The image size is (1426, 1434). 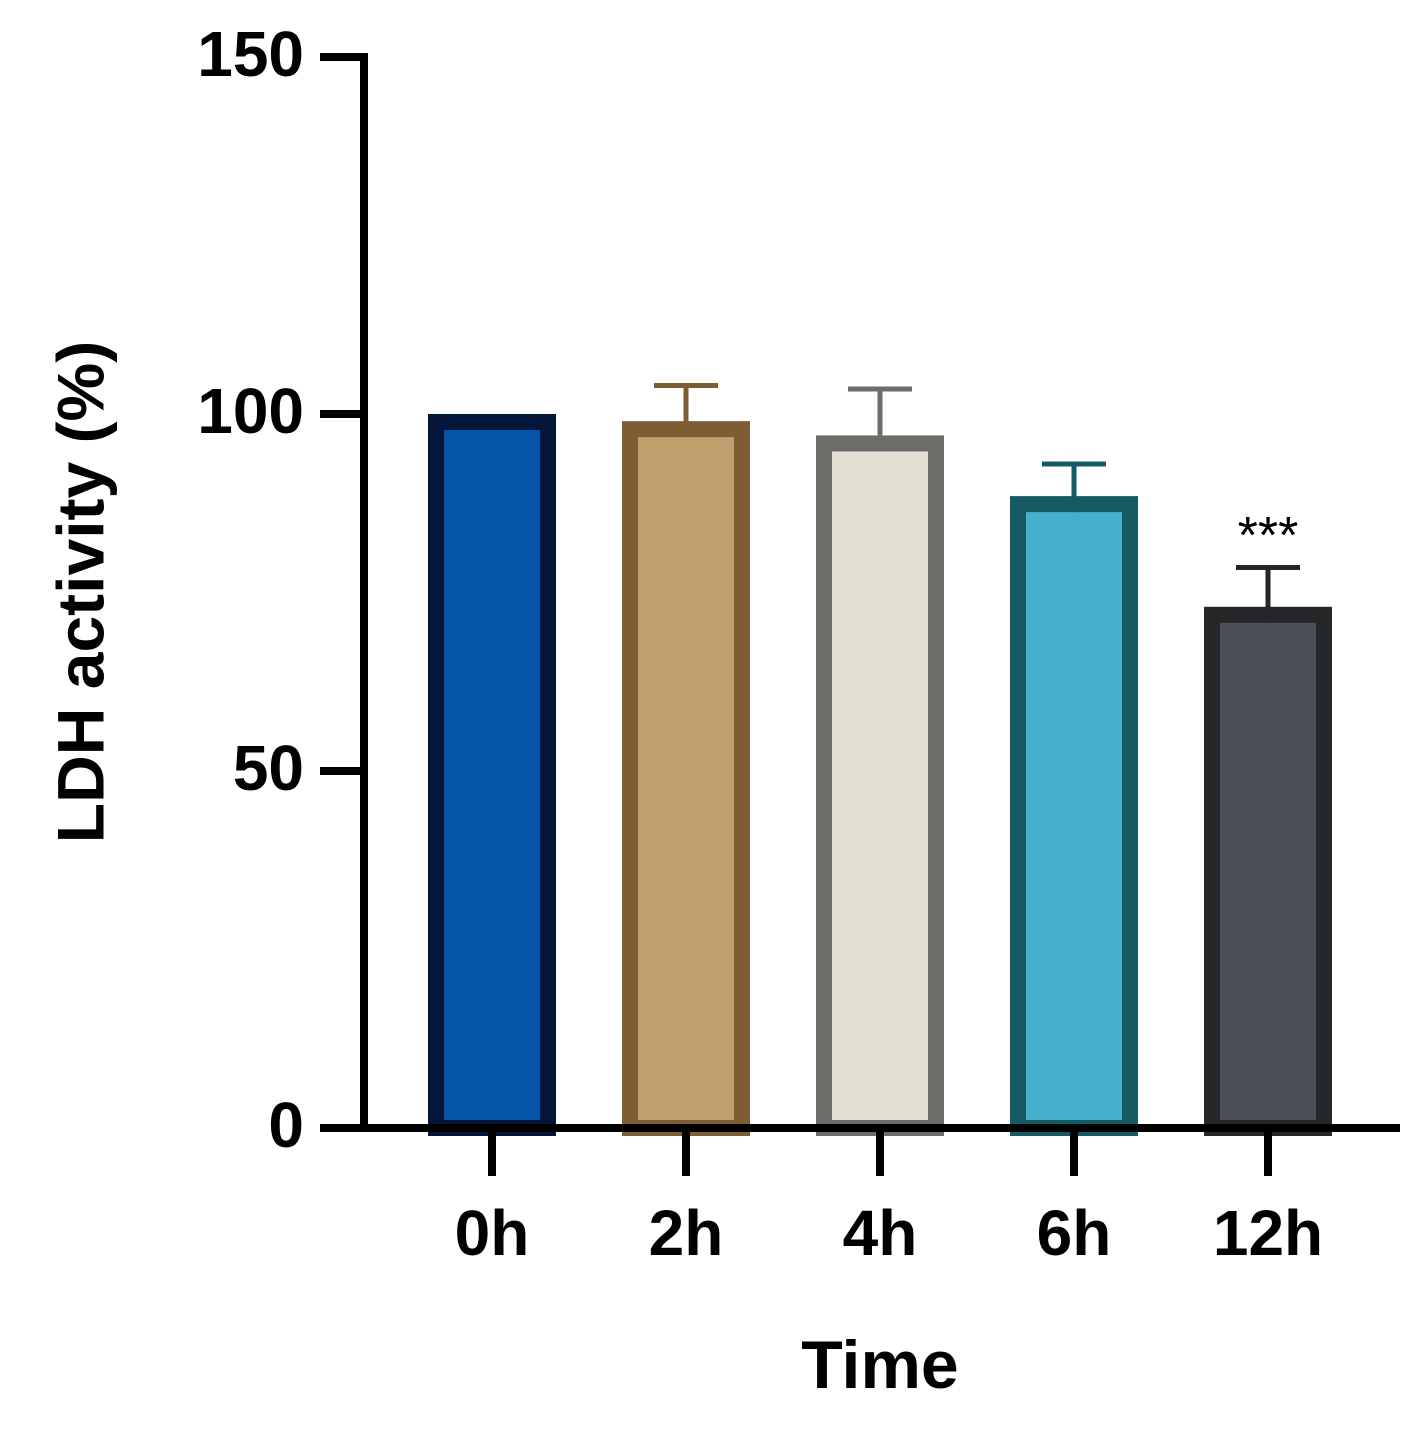 I want to click on x-tick-label: 12h, so click(x=1268, y=1233).